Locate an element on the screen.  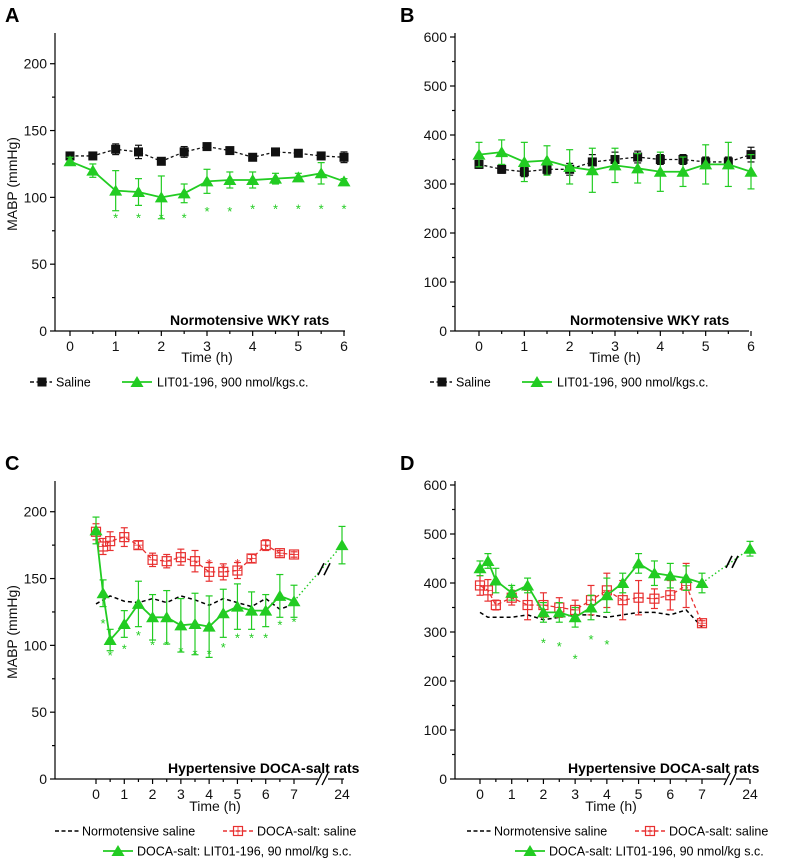
y-axis-title: MABP (mmHg) is located at coordinates (12, 184).